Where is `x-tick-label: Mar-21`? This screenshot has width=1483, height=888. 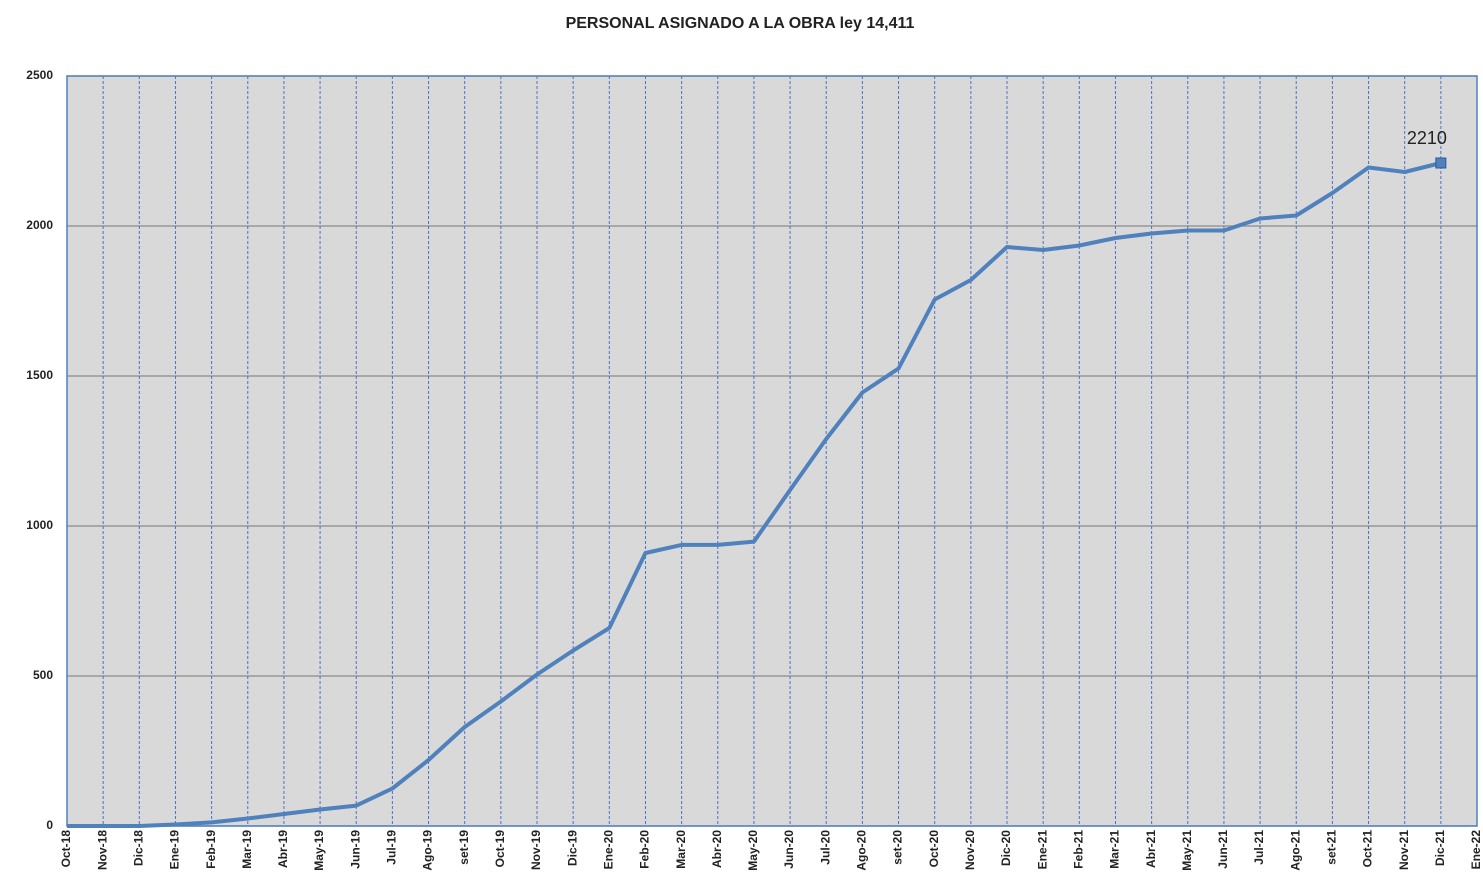
x-tick-label: Mar-21 is located at coordinates (1115, 849).